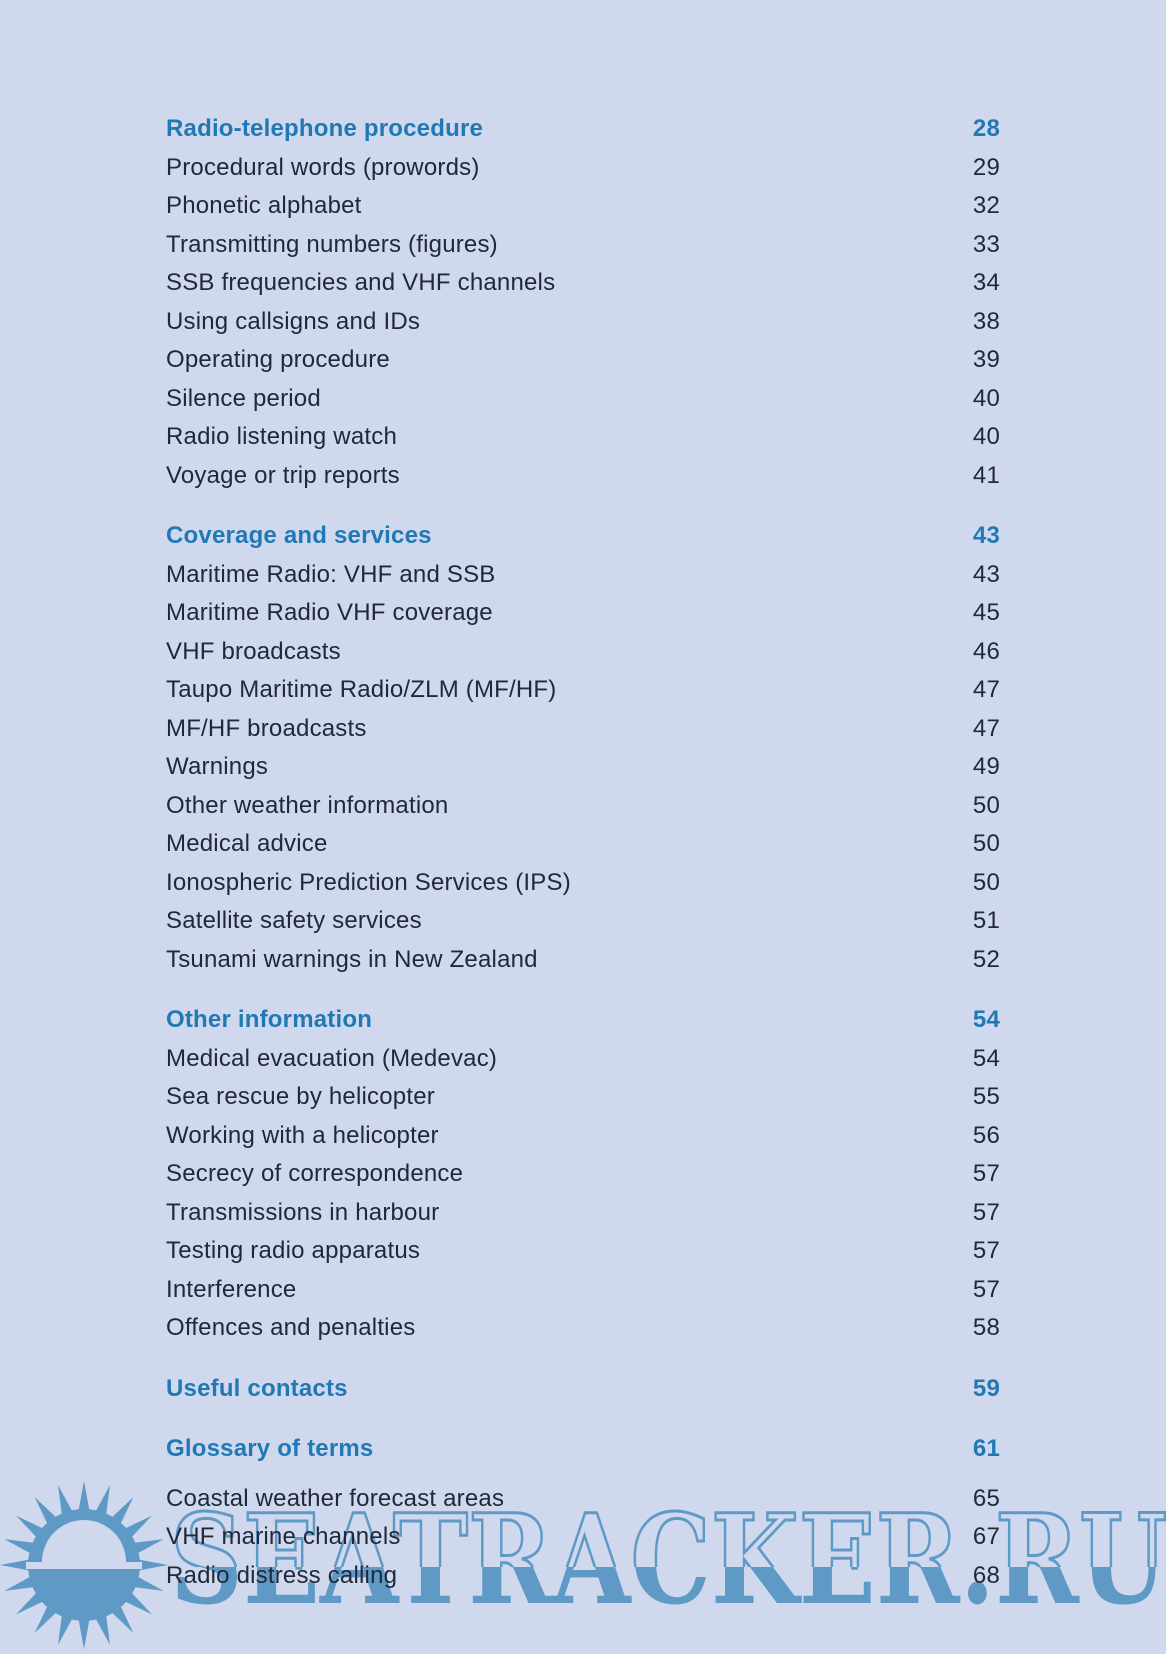 The height and width of the screenshot is (1654, 1166). Describe the element at coordinates (583, 245) in the screenshot. I see `toc-entry-row: Transmitting numbers (figures) 33` at that location.